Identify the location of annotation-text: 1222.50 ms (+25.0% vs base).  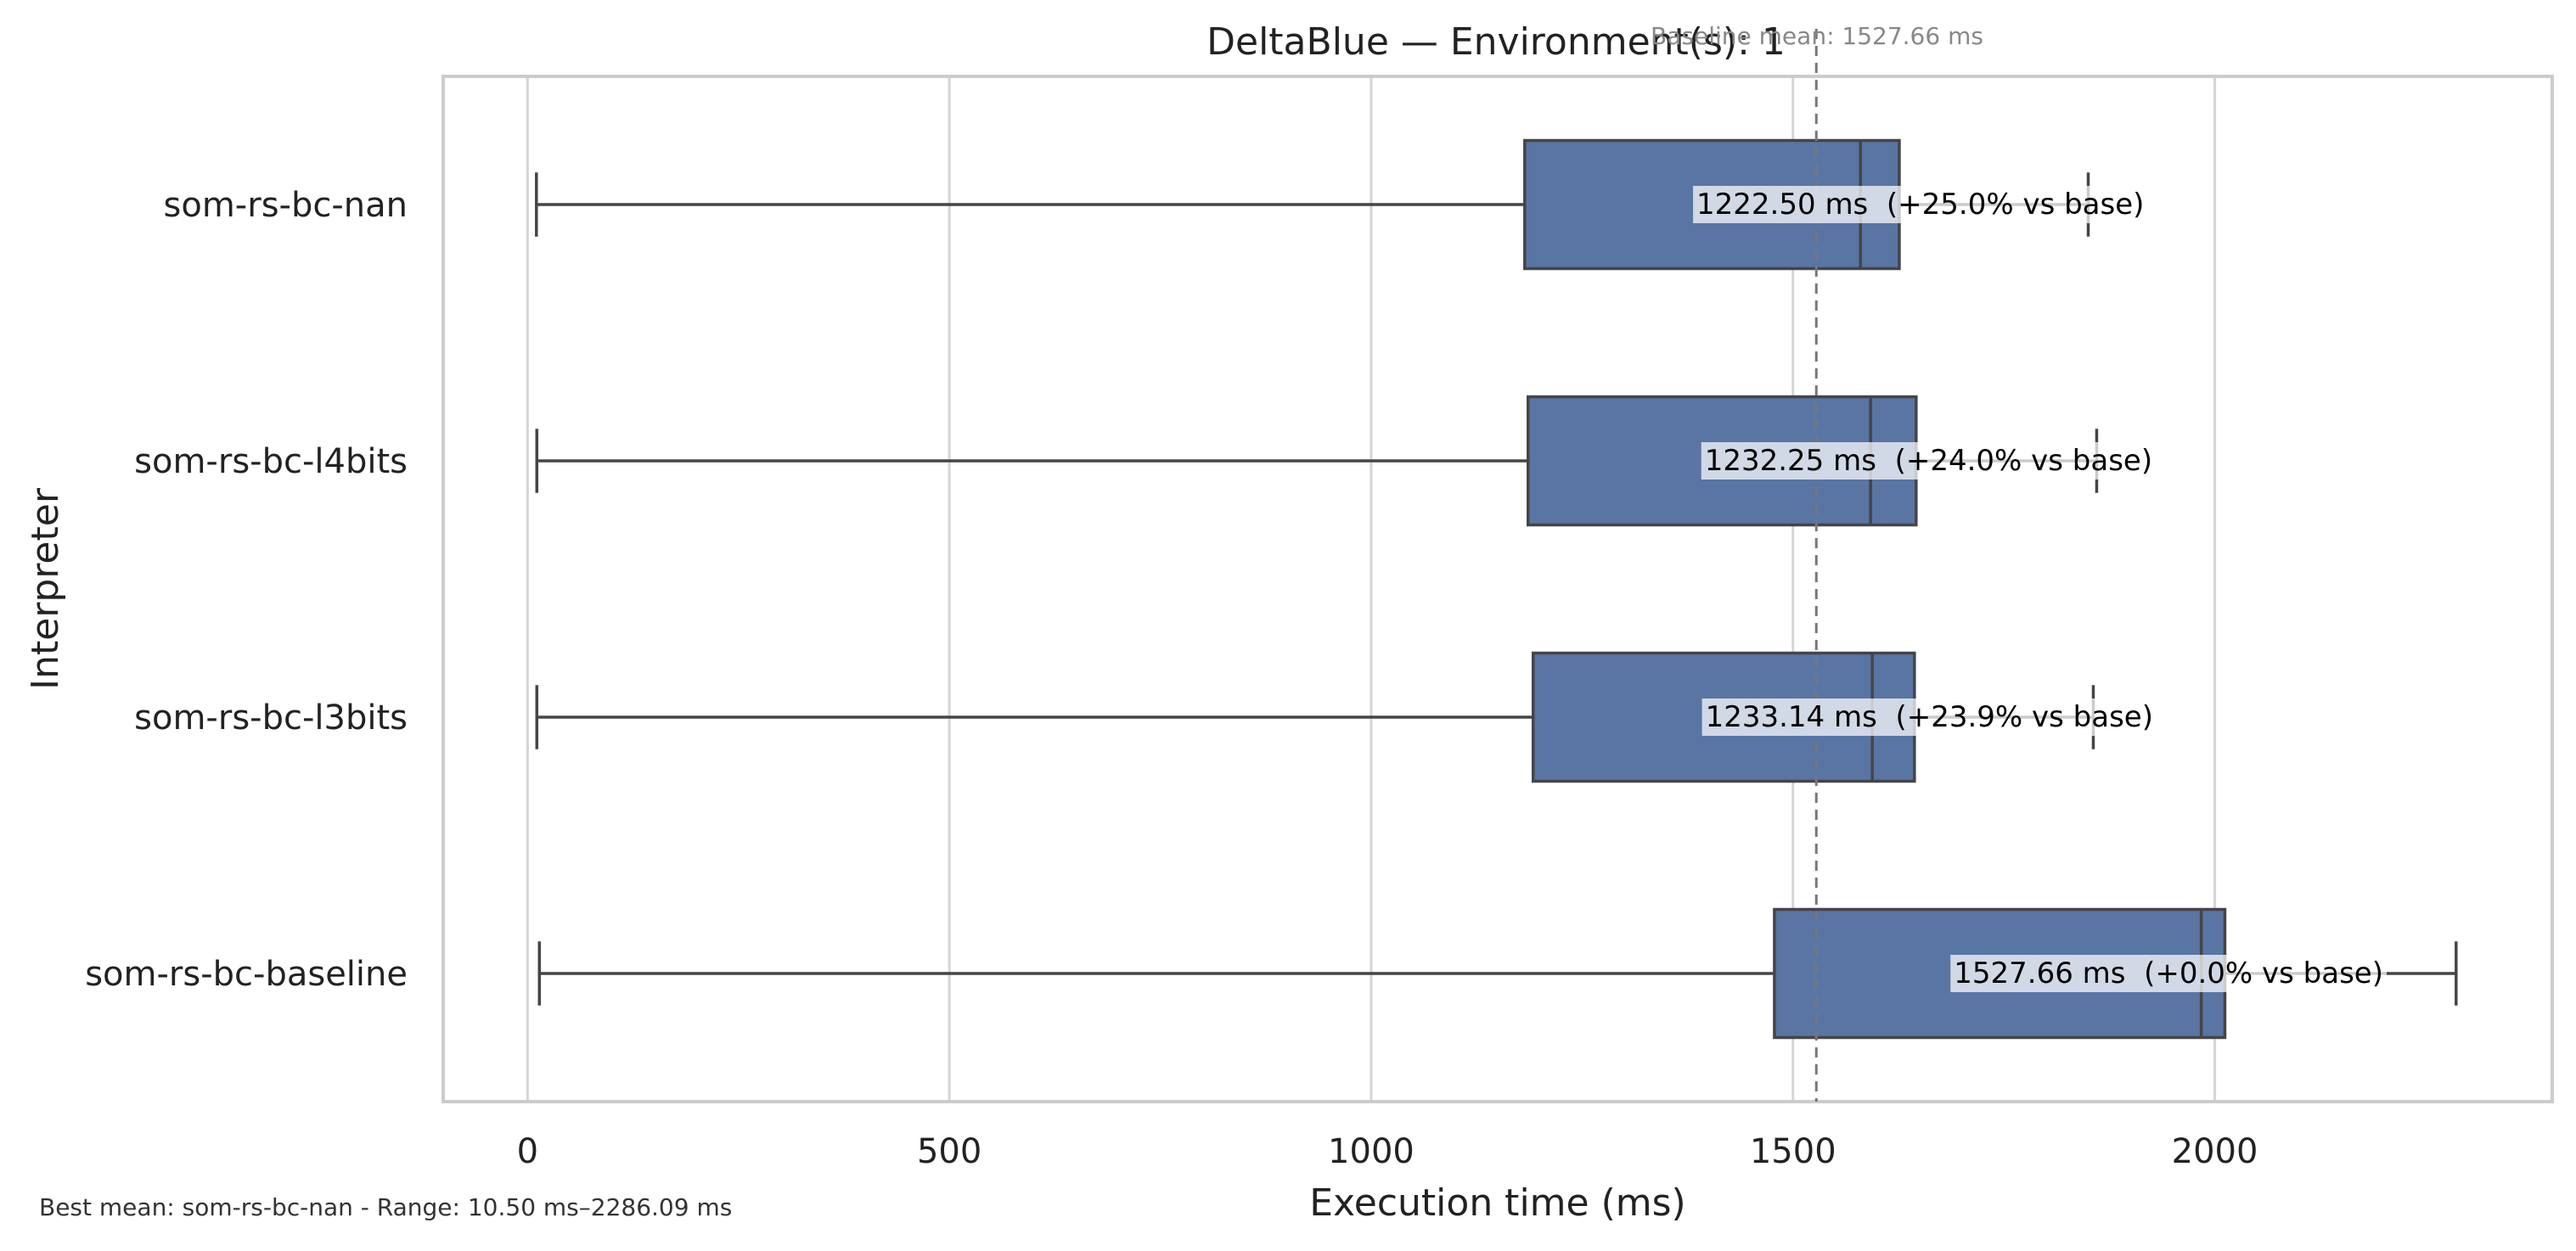
(1920, 205).